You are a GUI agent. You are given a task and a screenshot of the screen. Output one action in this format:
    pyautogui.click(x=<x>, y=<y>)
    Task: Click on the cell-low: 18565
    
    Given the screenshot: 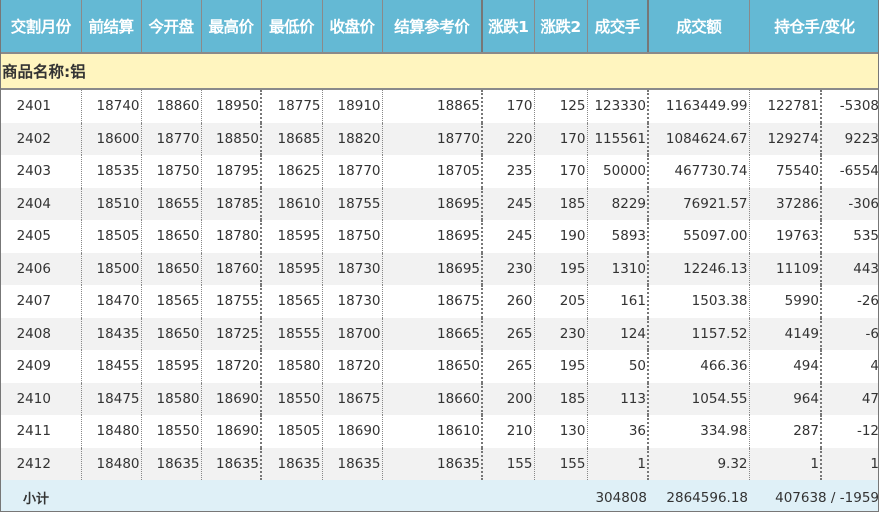 What is the action you would take?
    pyautogui.click(x=292, y=301)
    